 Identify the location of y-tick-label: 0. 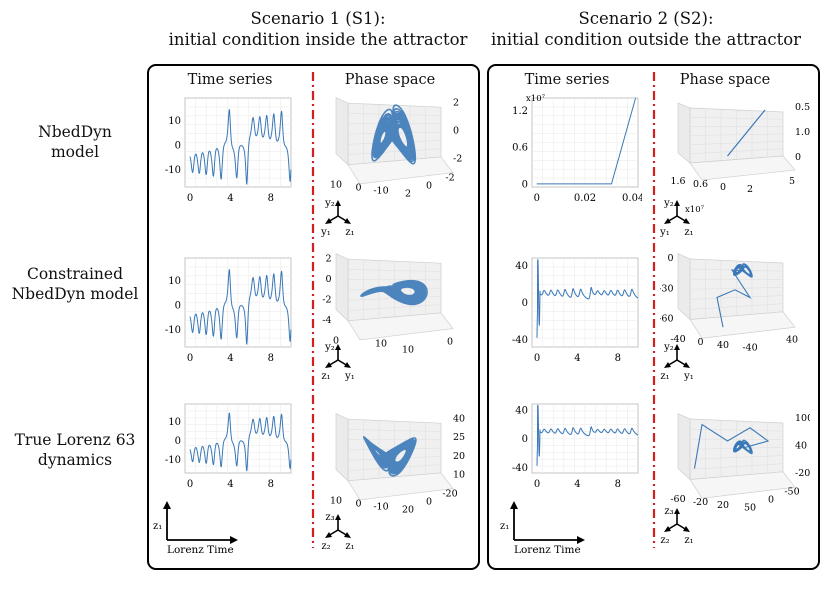
(178, 441).